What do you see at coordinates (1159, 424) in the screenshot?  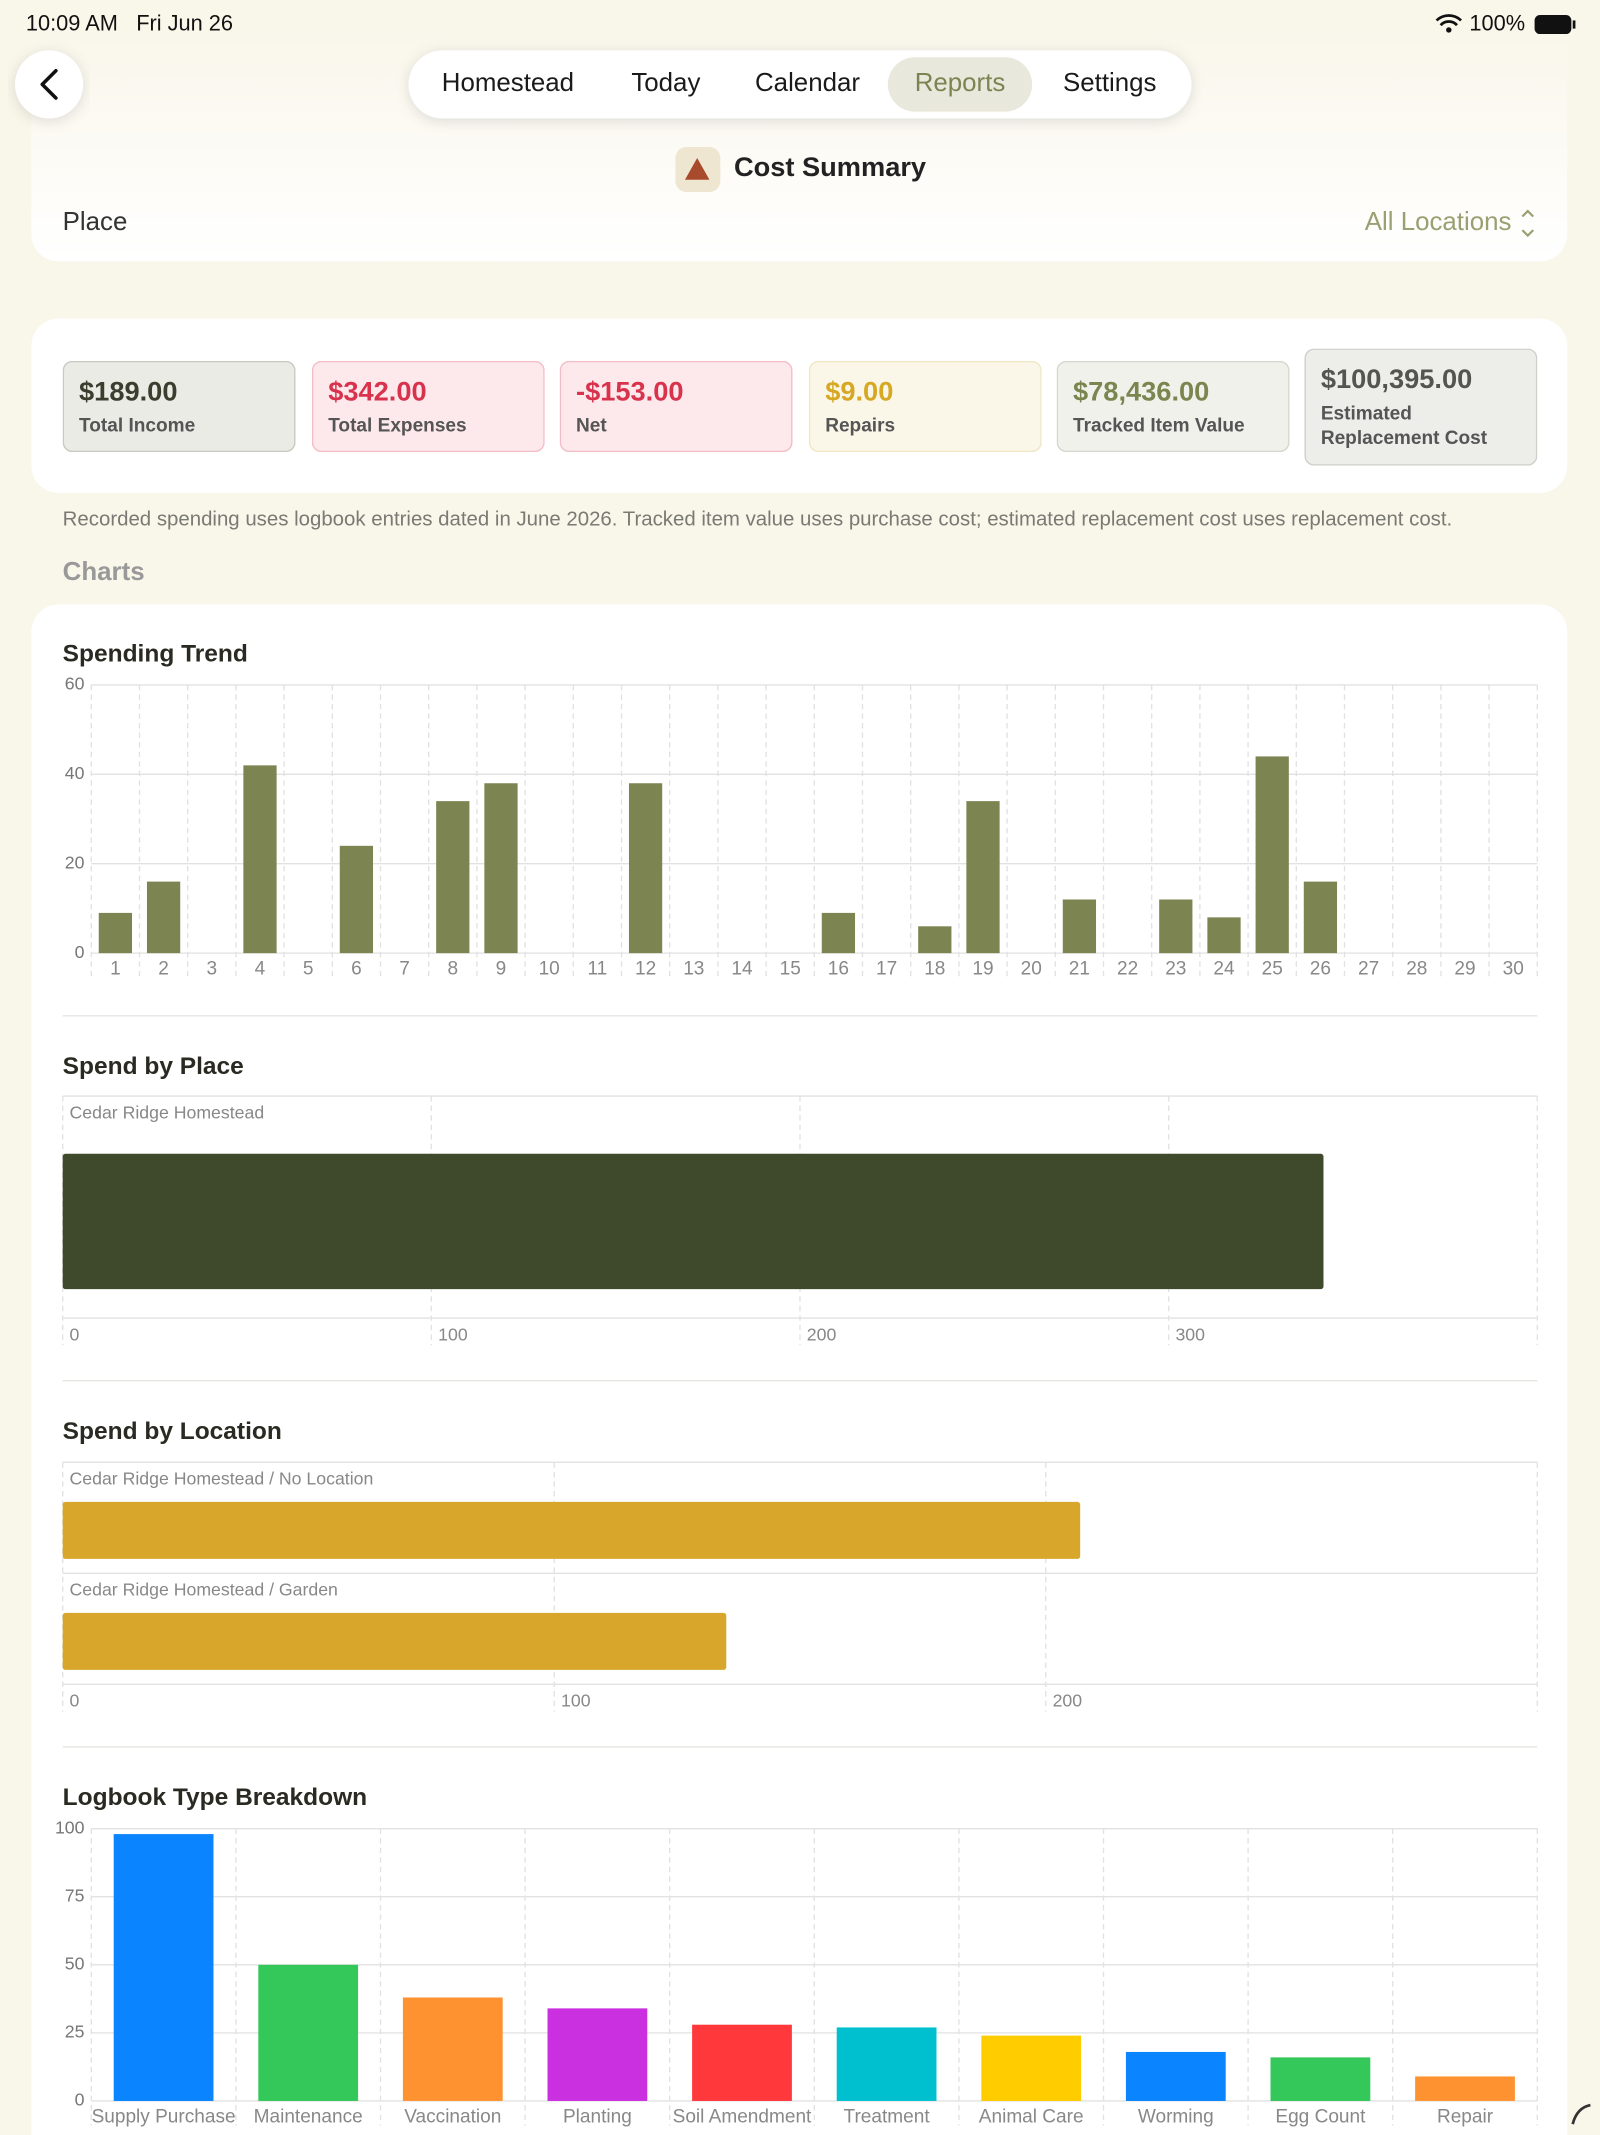 I see `card-label: Tracked Item Value` at bounding box center [1159, 424].